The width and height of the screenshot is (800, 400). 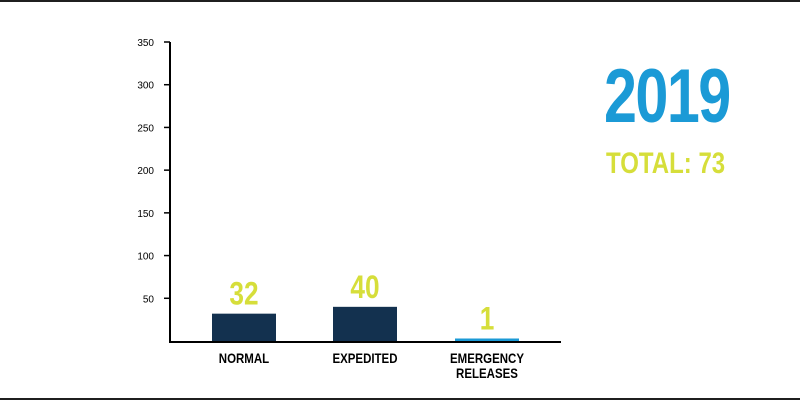 I want to click on bars, so click(x=365, y=323).